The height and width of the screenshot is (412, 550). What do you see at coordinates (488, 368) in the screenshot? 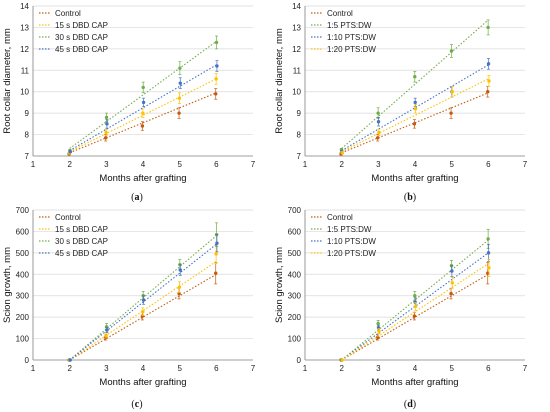
I see `x-tick-label: 6` at bounding box center [488, 368].